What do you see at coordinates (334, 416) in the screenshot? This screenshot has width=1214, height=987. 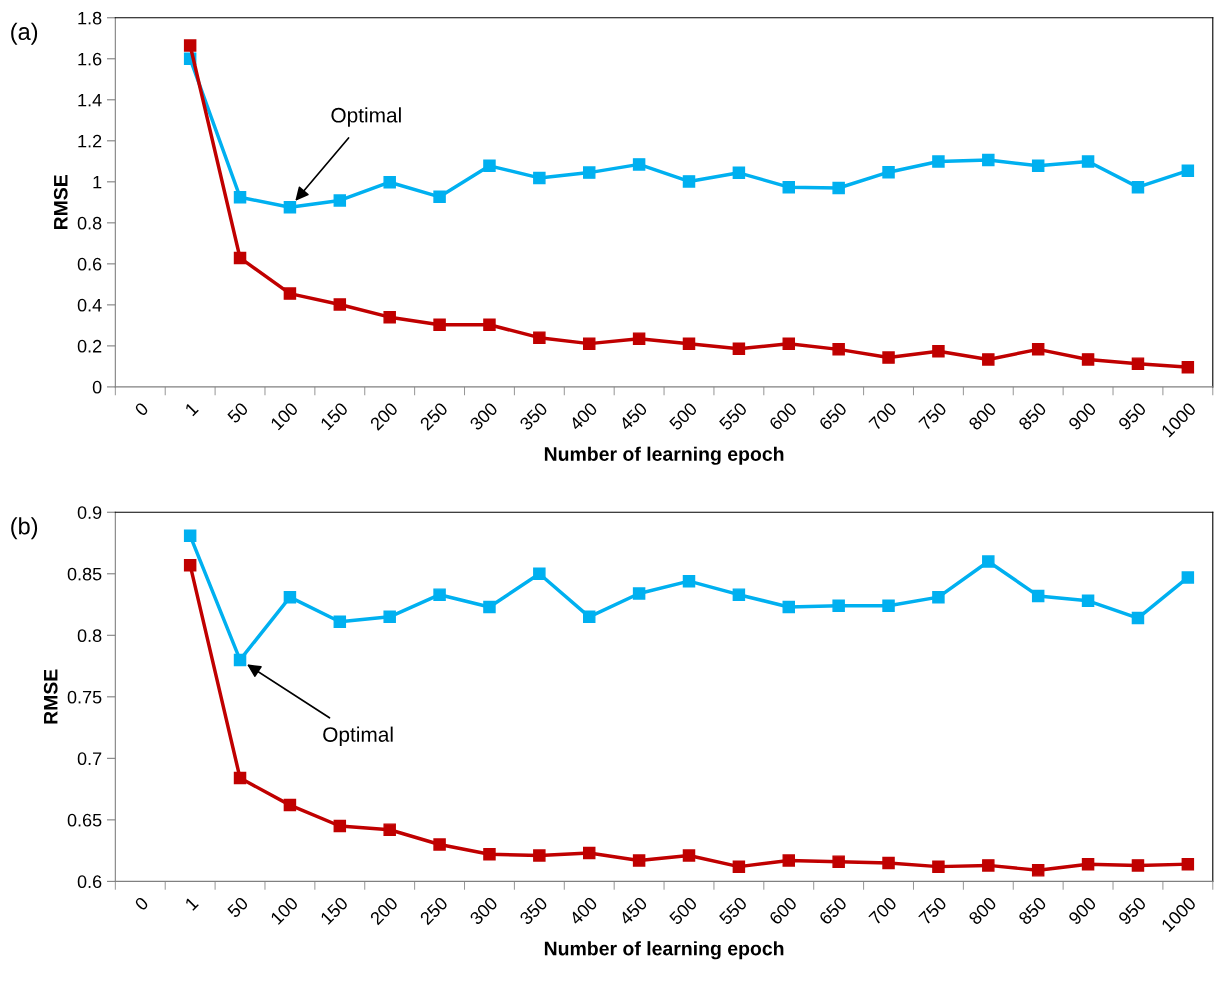 I see `x-tick-label: 150` at bounding box center [334, 416].